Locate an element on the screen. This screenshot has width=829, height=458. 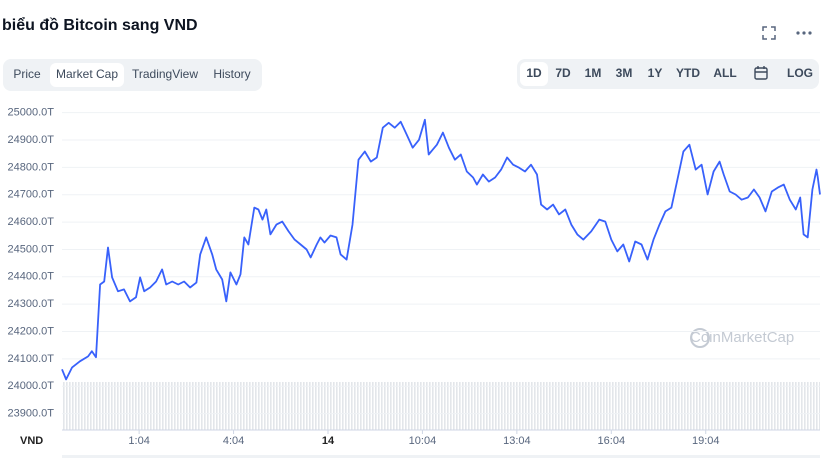
y-tick-label: 24100.0T is located at coordinates (31, 359).